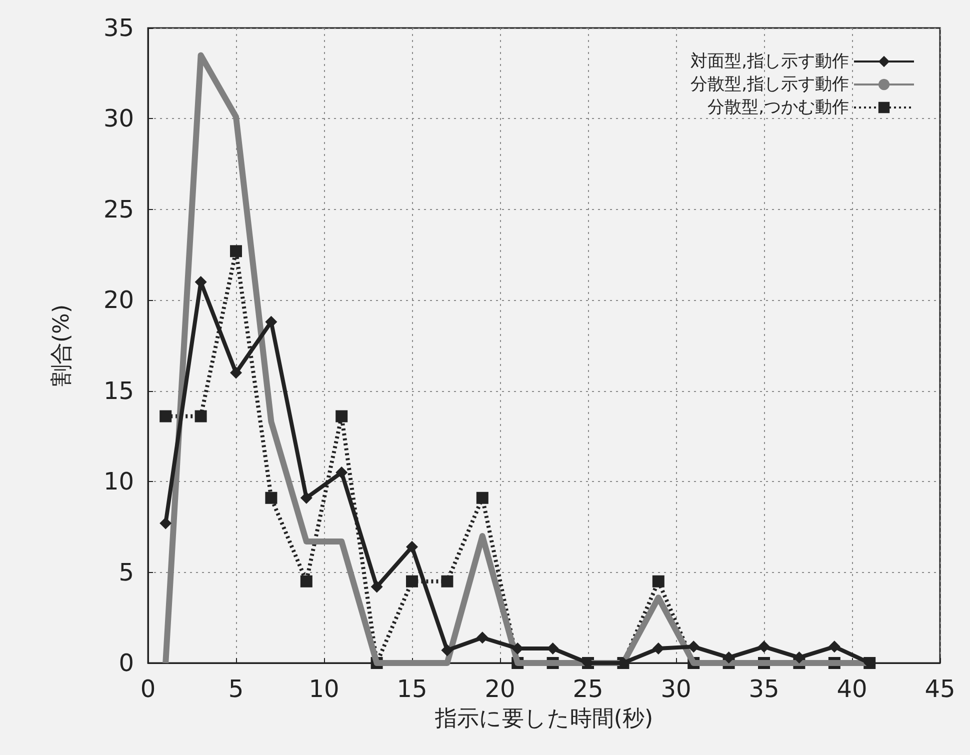 Image resolution: width=970 pixels, height=755 pixels. Describe the element at coordinates (148, 689) in the screenshot. I see `x-tick-label: 0` at that location.